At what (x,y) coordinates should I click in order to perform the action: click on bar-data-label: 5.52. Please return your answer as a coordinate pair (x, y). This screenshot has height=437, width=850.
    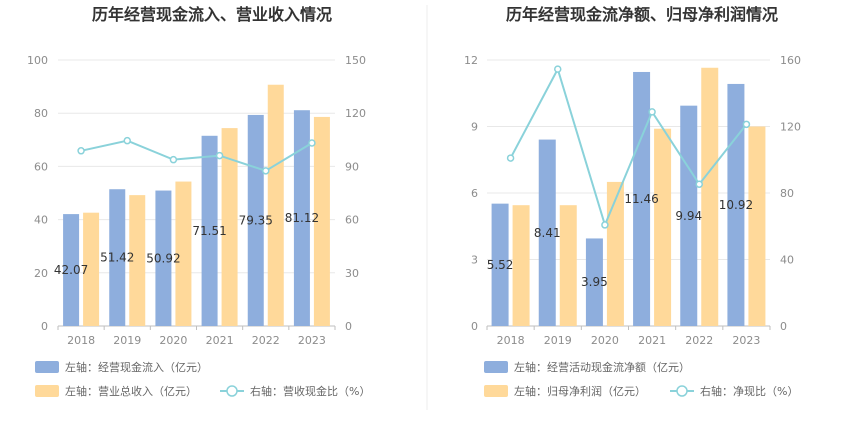
    Looking at the image, I should click on (500, 265).